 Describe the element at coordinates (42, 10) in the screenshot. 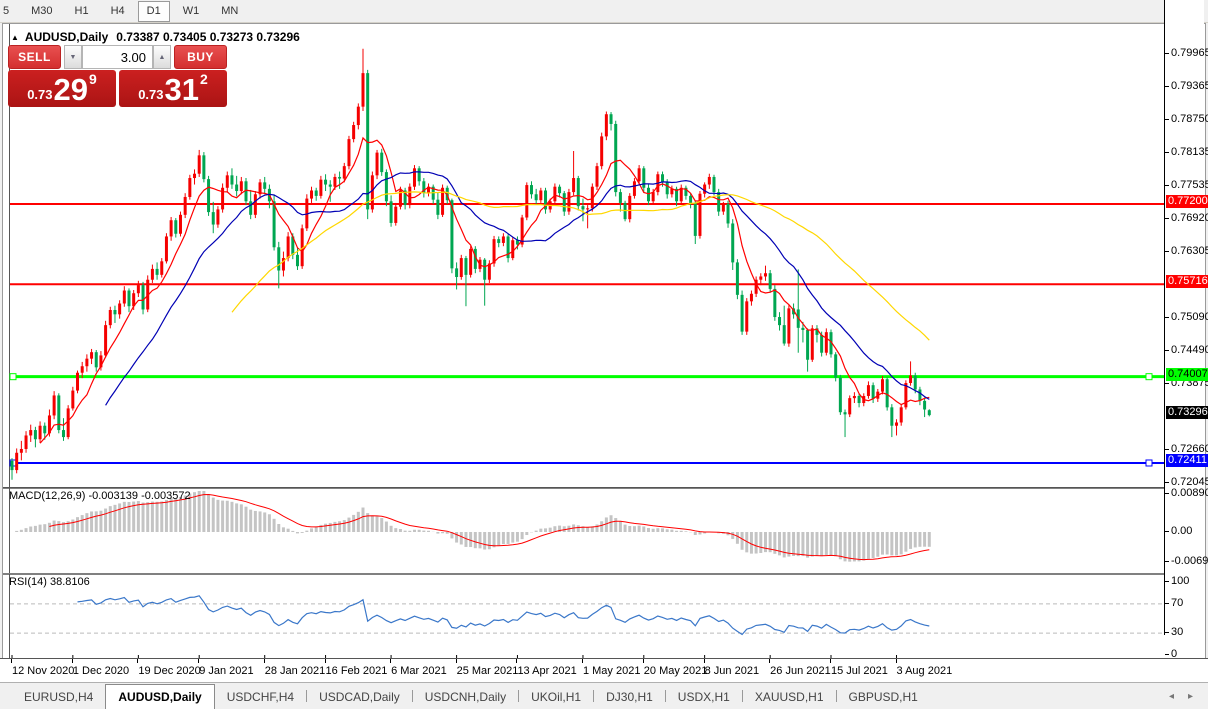

I see `timeframe-button-M30: M30` at that location.